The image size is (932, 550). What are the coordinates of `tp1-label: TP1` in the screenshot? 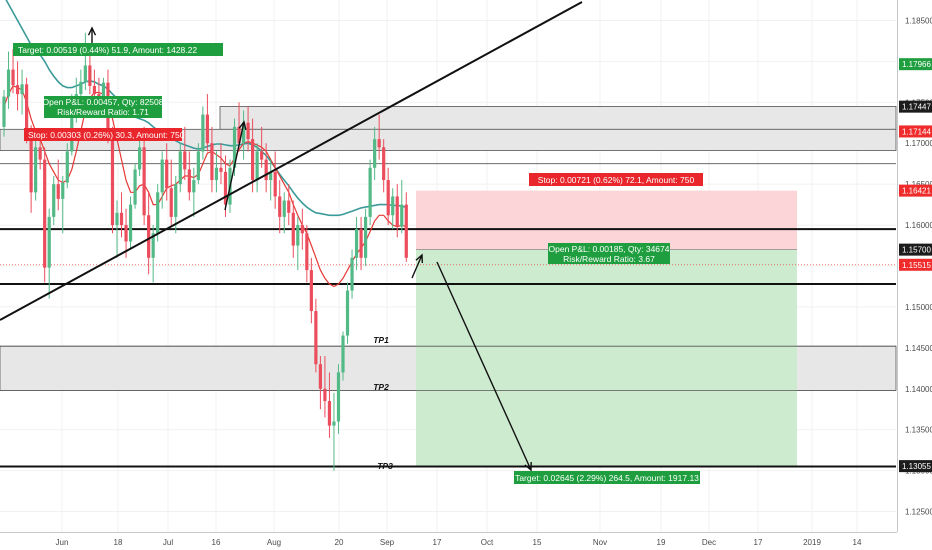 It's located at (381, 340).